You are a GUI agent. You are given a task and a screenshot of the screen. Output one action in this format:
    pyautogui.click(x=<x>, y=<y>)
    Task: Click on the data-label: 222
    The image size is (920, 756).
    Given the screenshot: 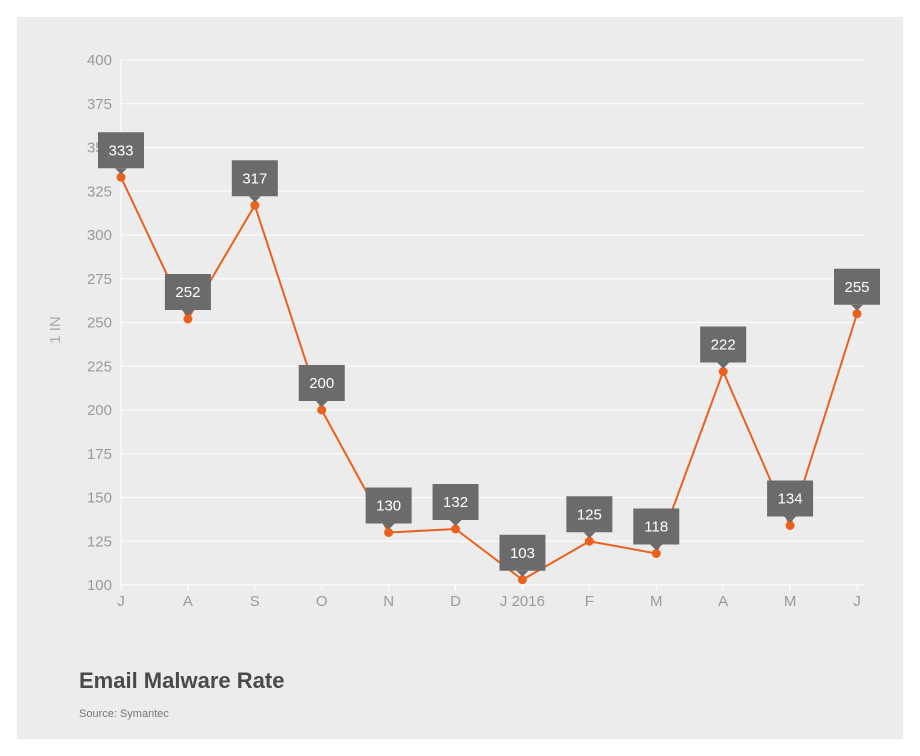 What is the action you would take?
    pyautogui.click(x=723, y=347)
    